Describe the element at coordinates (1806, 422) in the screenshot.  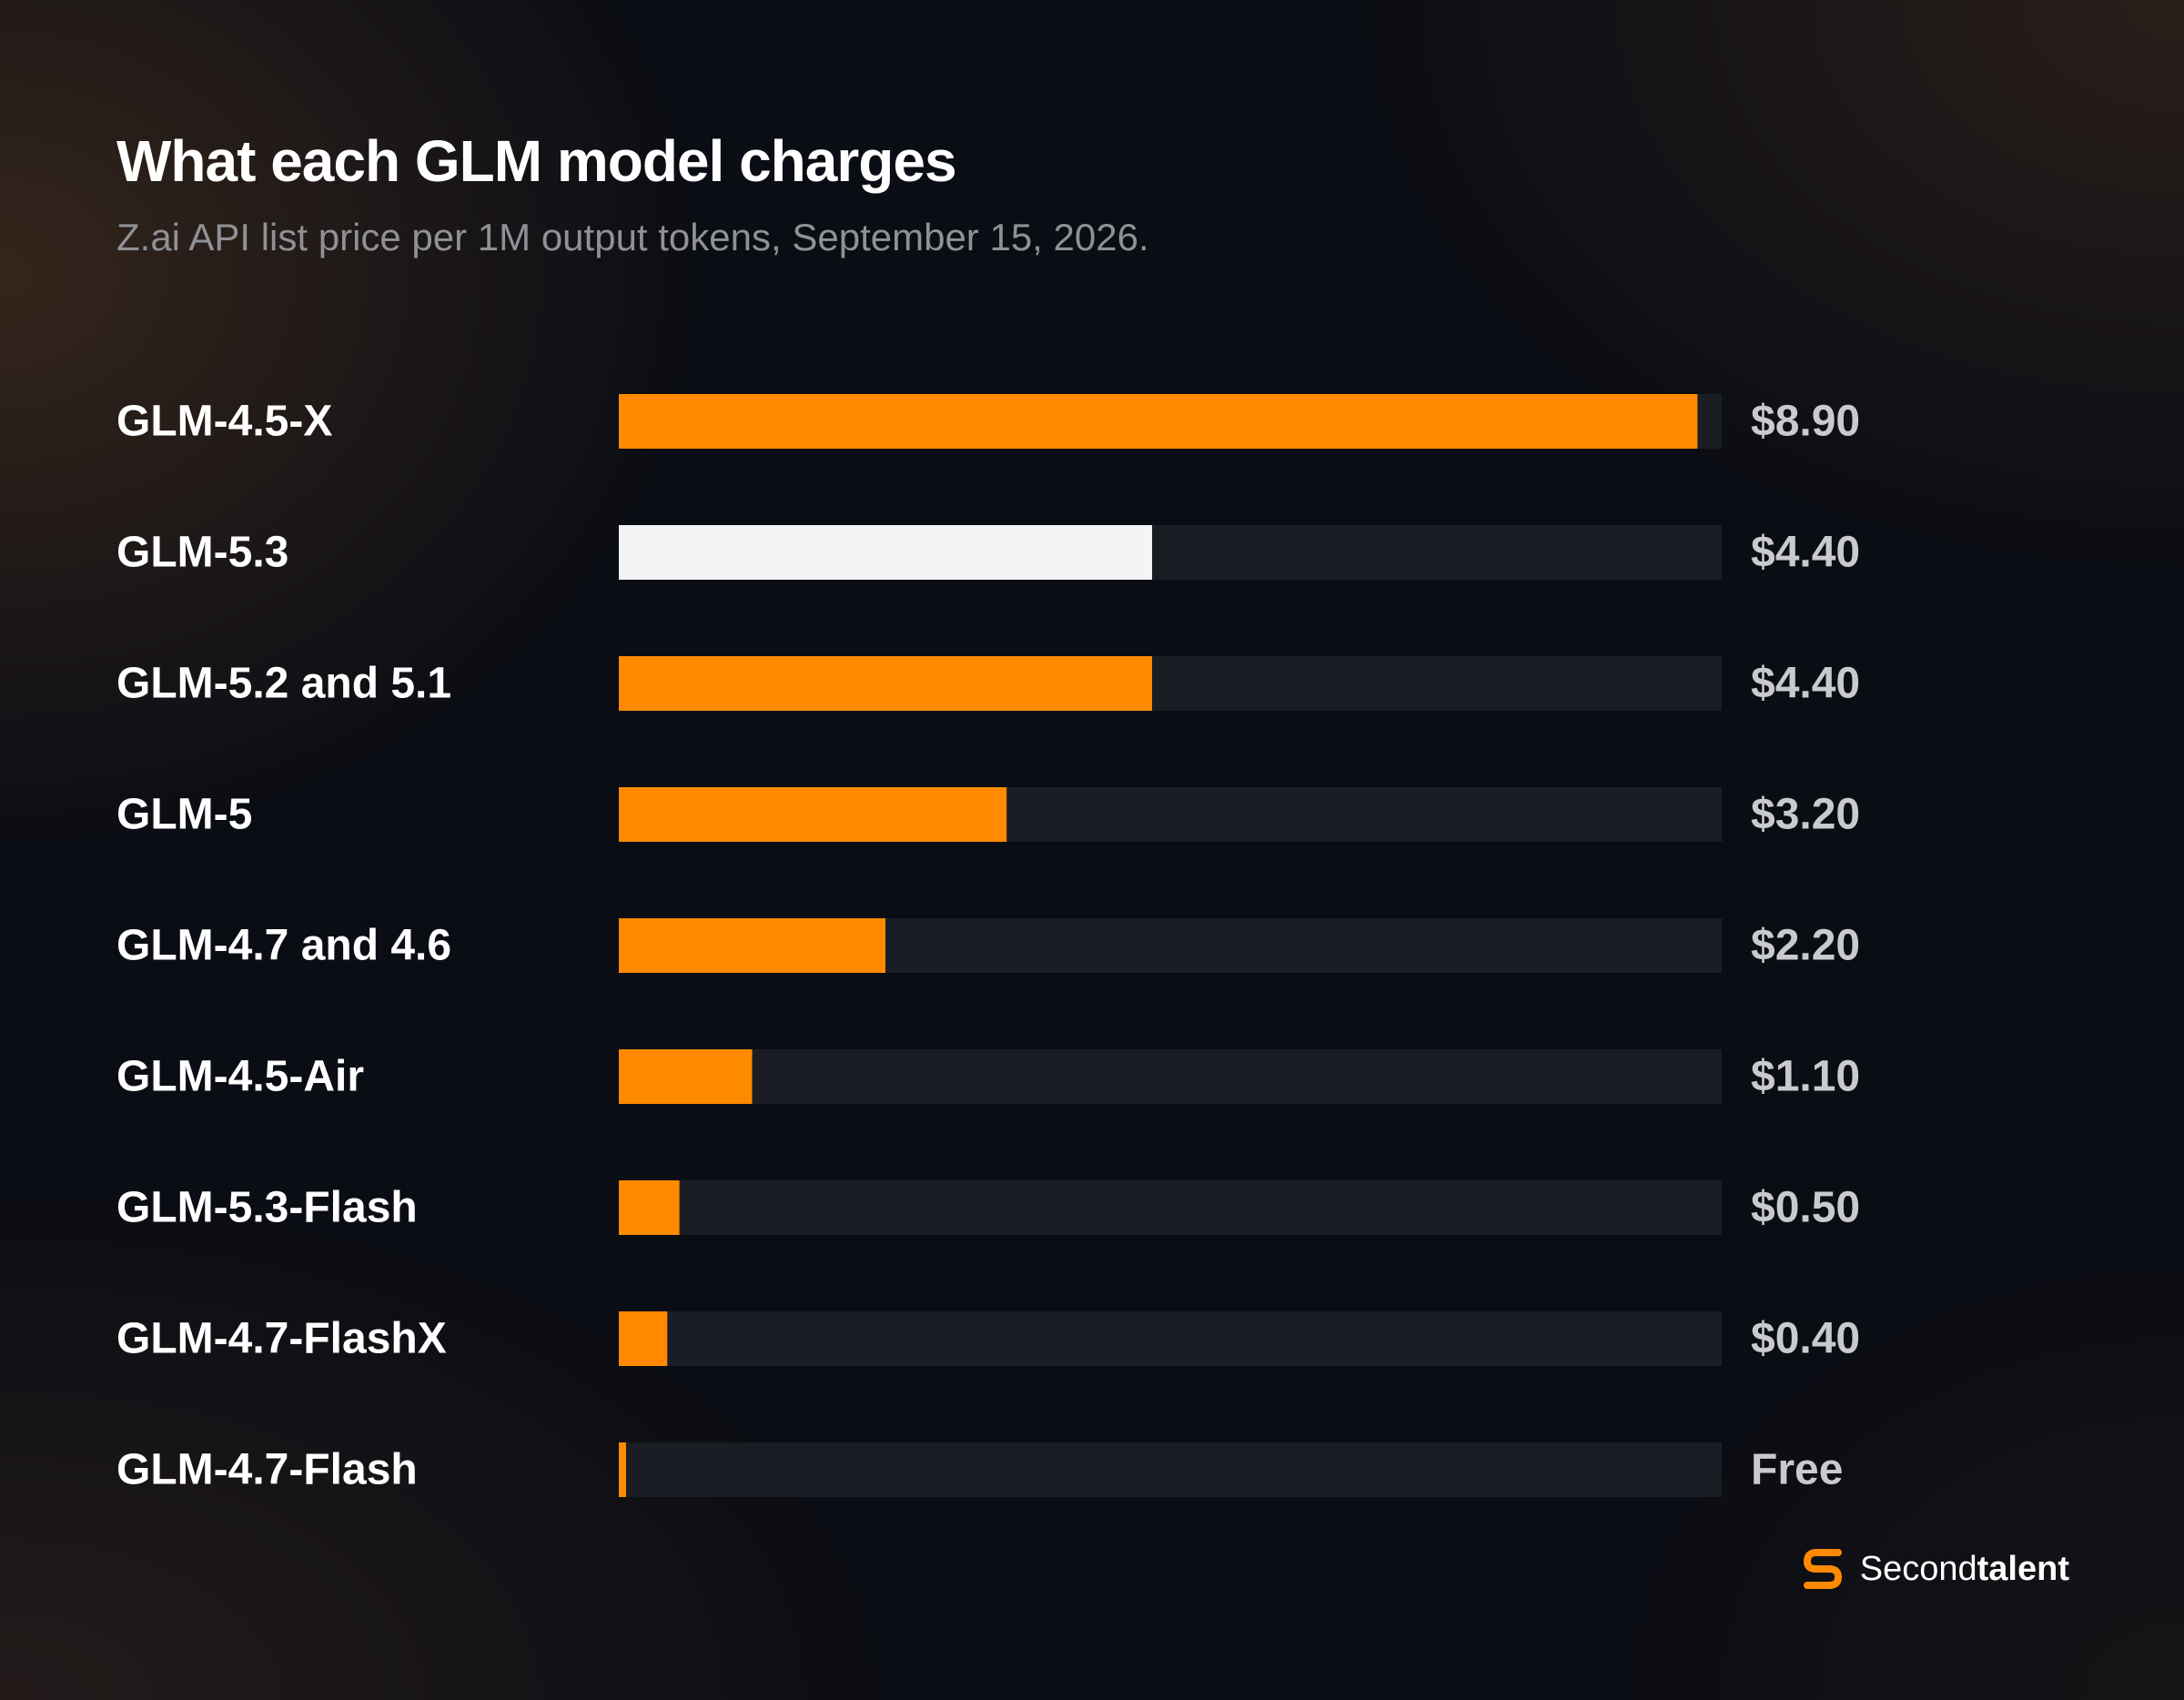
I see `value-label-glm-4-5-x: $8.90` at that location.